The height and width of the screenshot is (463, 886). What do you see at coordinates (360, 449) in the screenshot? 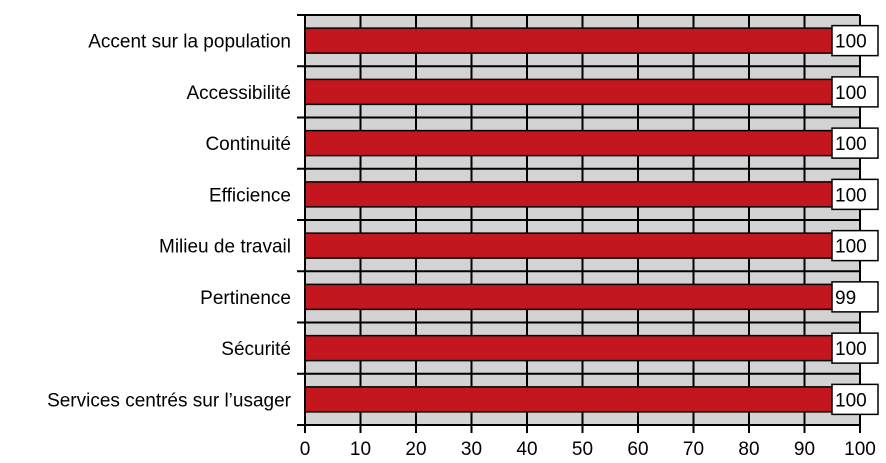
I see `x-tick-label: 10` at bounding box center [360, 449].